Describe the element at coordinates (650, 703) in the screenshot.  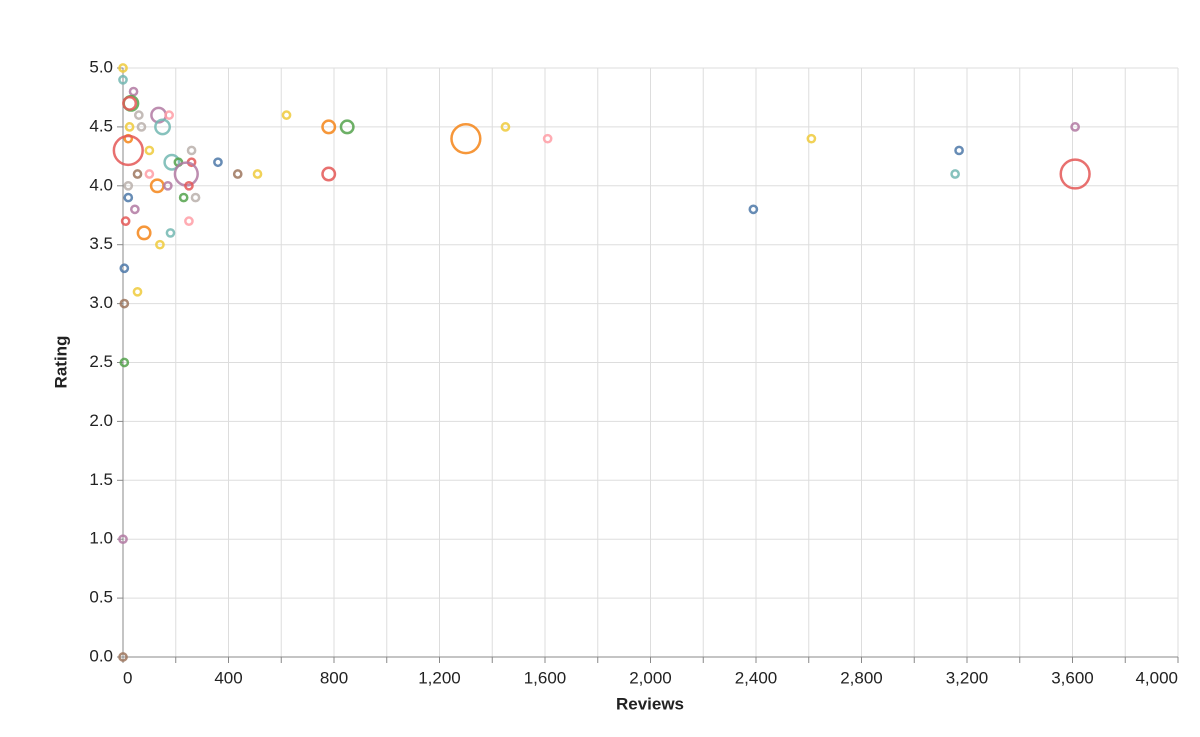
I see `x-axis-title: Reviews` at that location.